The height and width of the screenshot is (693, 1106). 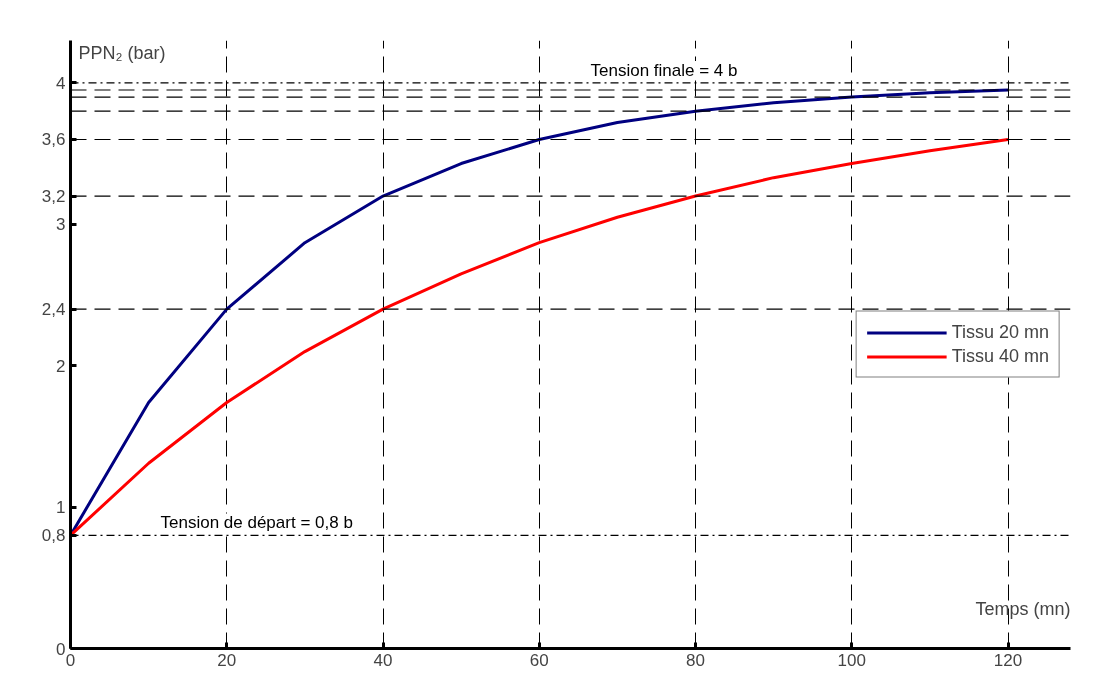 I want to click on x-tick-label: 20, so click(x=227, y=660).